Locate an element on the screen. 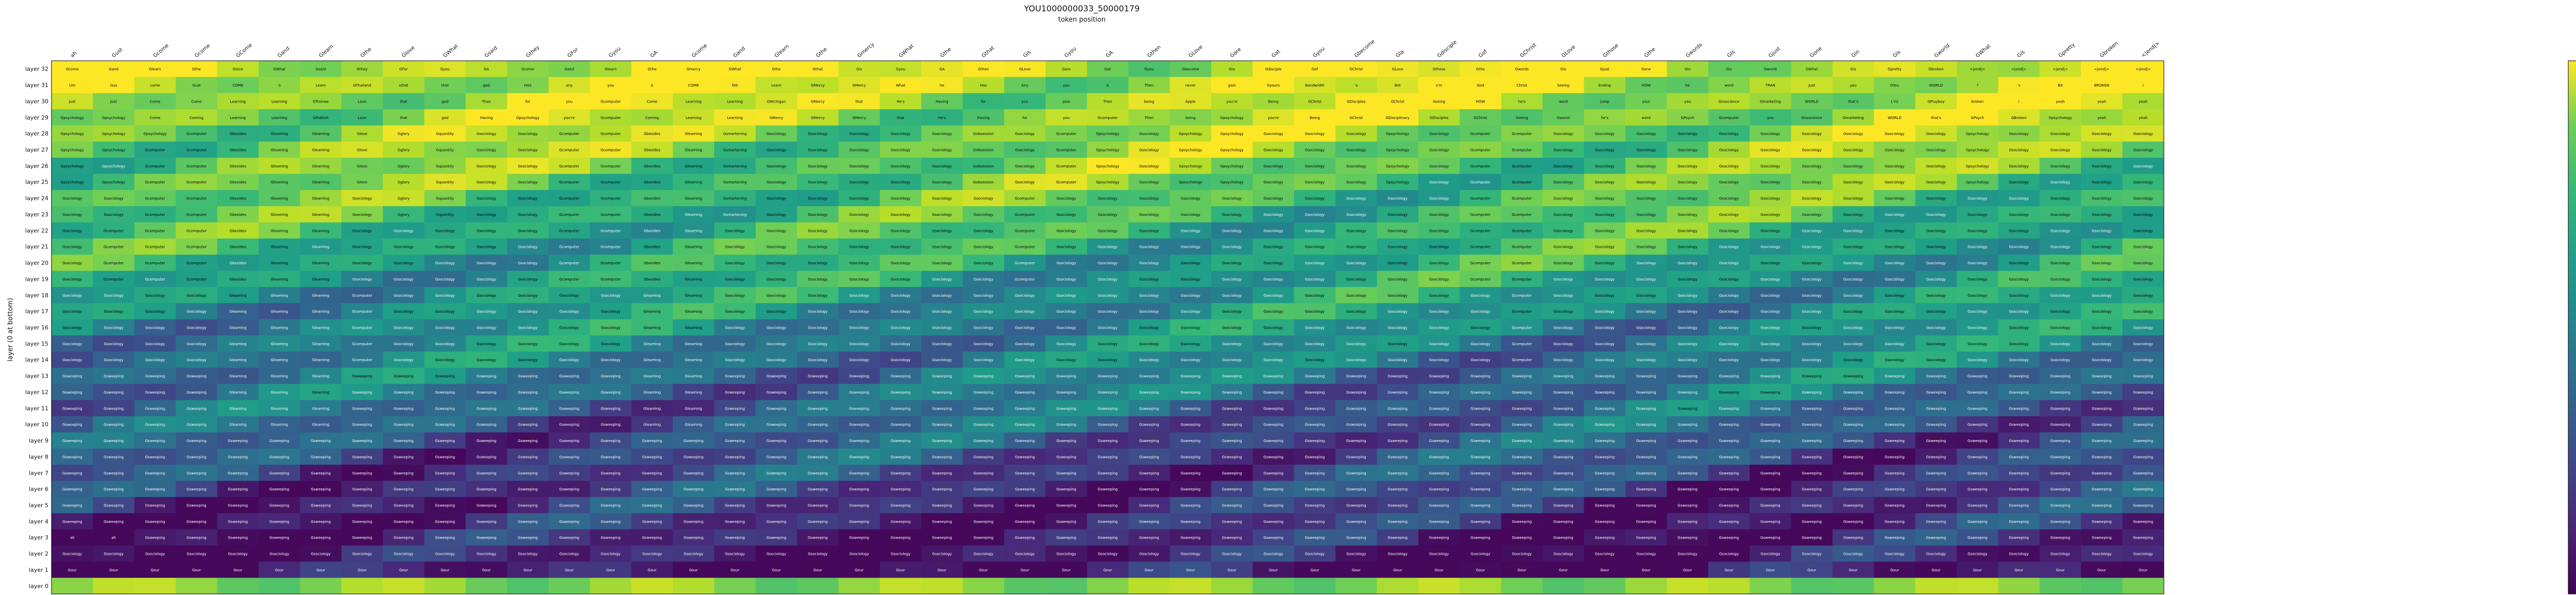 This screenshot has height=595, width=2576. cell-label: Seeing is located at coordinates (1563, 85).